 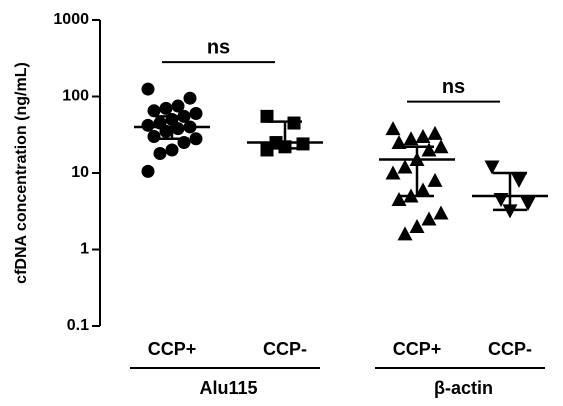 I want to click on y-tick-label: 1000, so click(x=71, y=19).